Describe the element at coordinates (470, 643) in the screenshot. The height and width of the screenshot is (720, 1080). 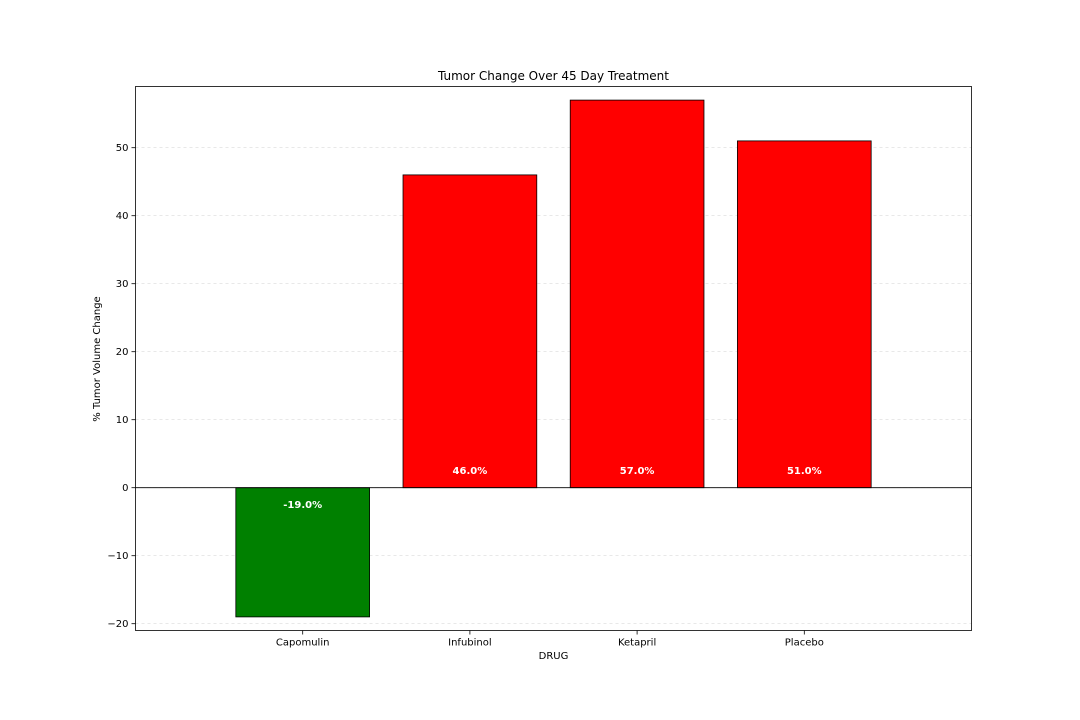
I see `x-tick-label: Infubinol` at that location.